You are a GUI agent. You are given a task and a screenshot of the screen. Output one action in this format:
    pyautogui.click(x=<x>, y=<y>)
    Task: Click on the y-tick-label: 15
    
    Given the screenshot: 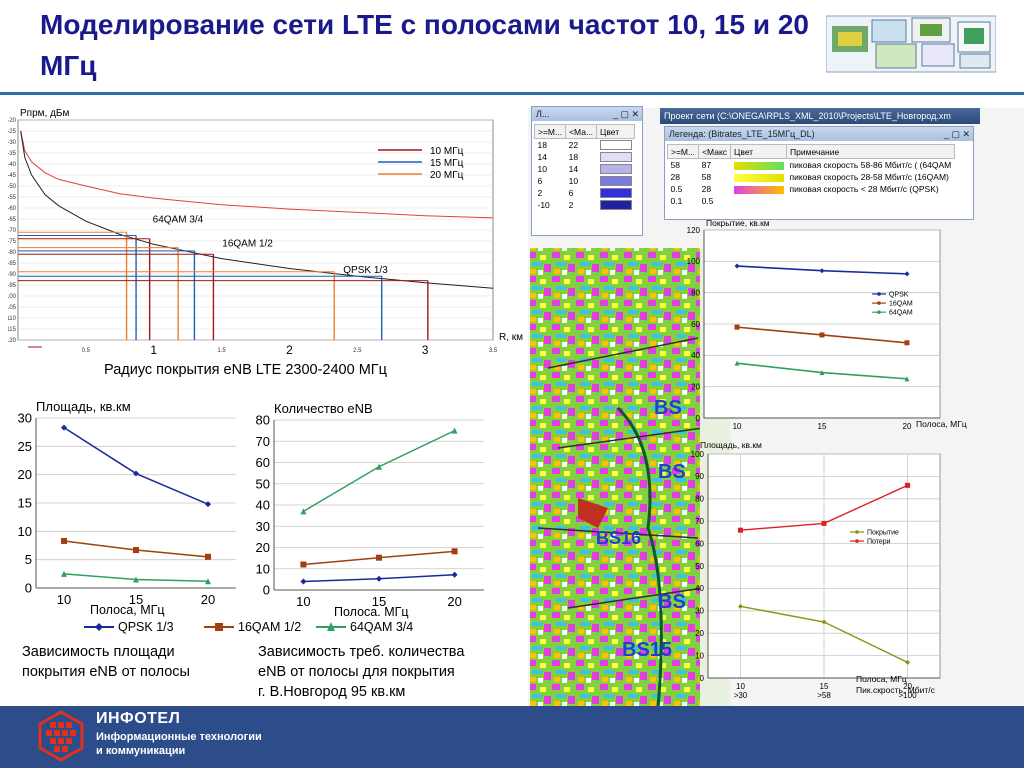 What is the action you would take?
    pyautogui.click(x=25, y=503)
    